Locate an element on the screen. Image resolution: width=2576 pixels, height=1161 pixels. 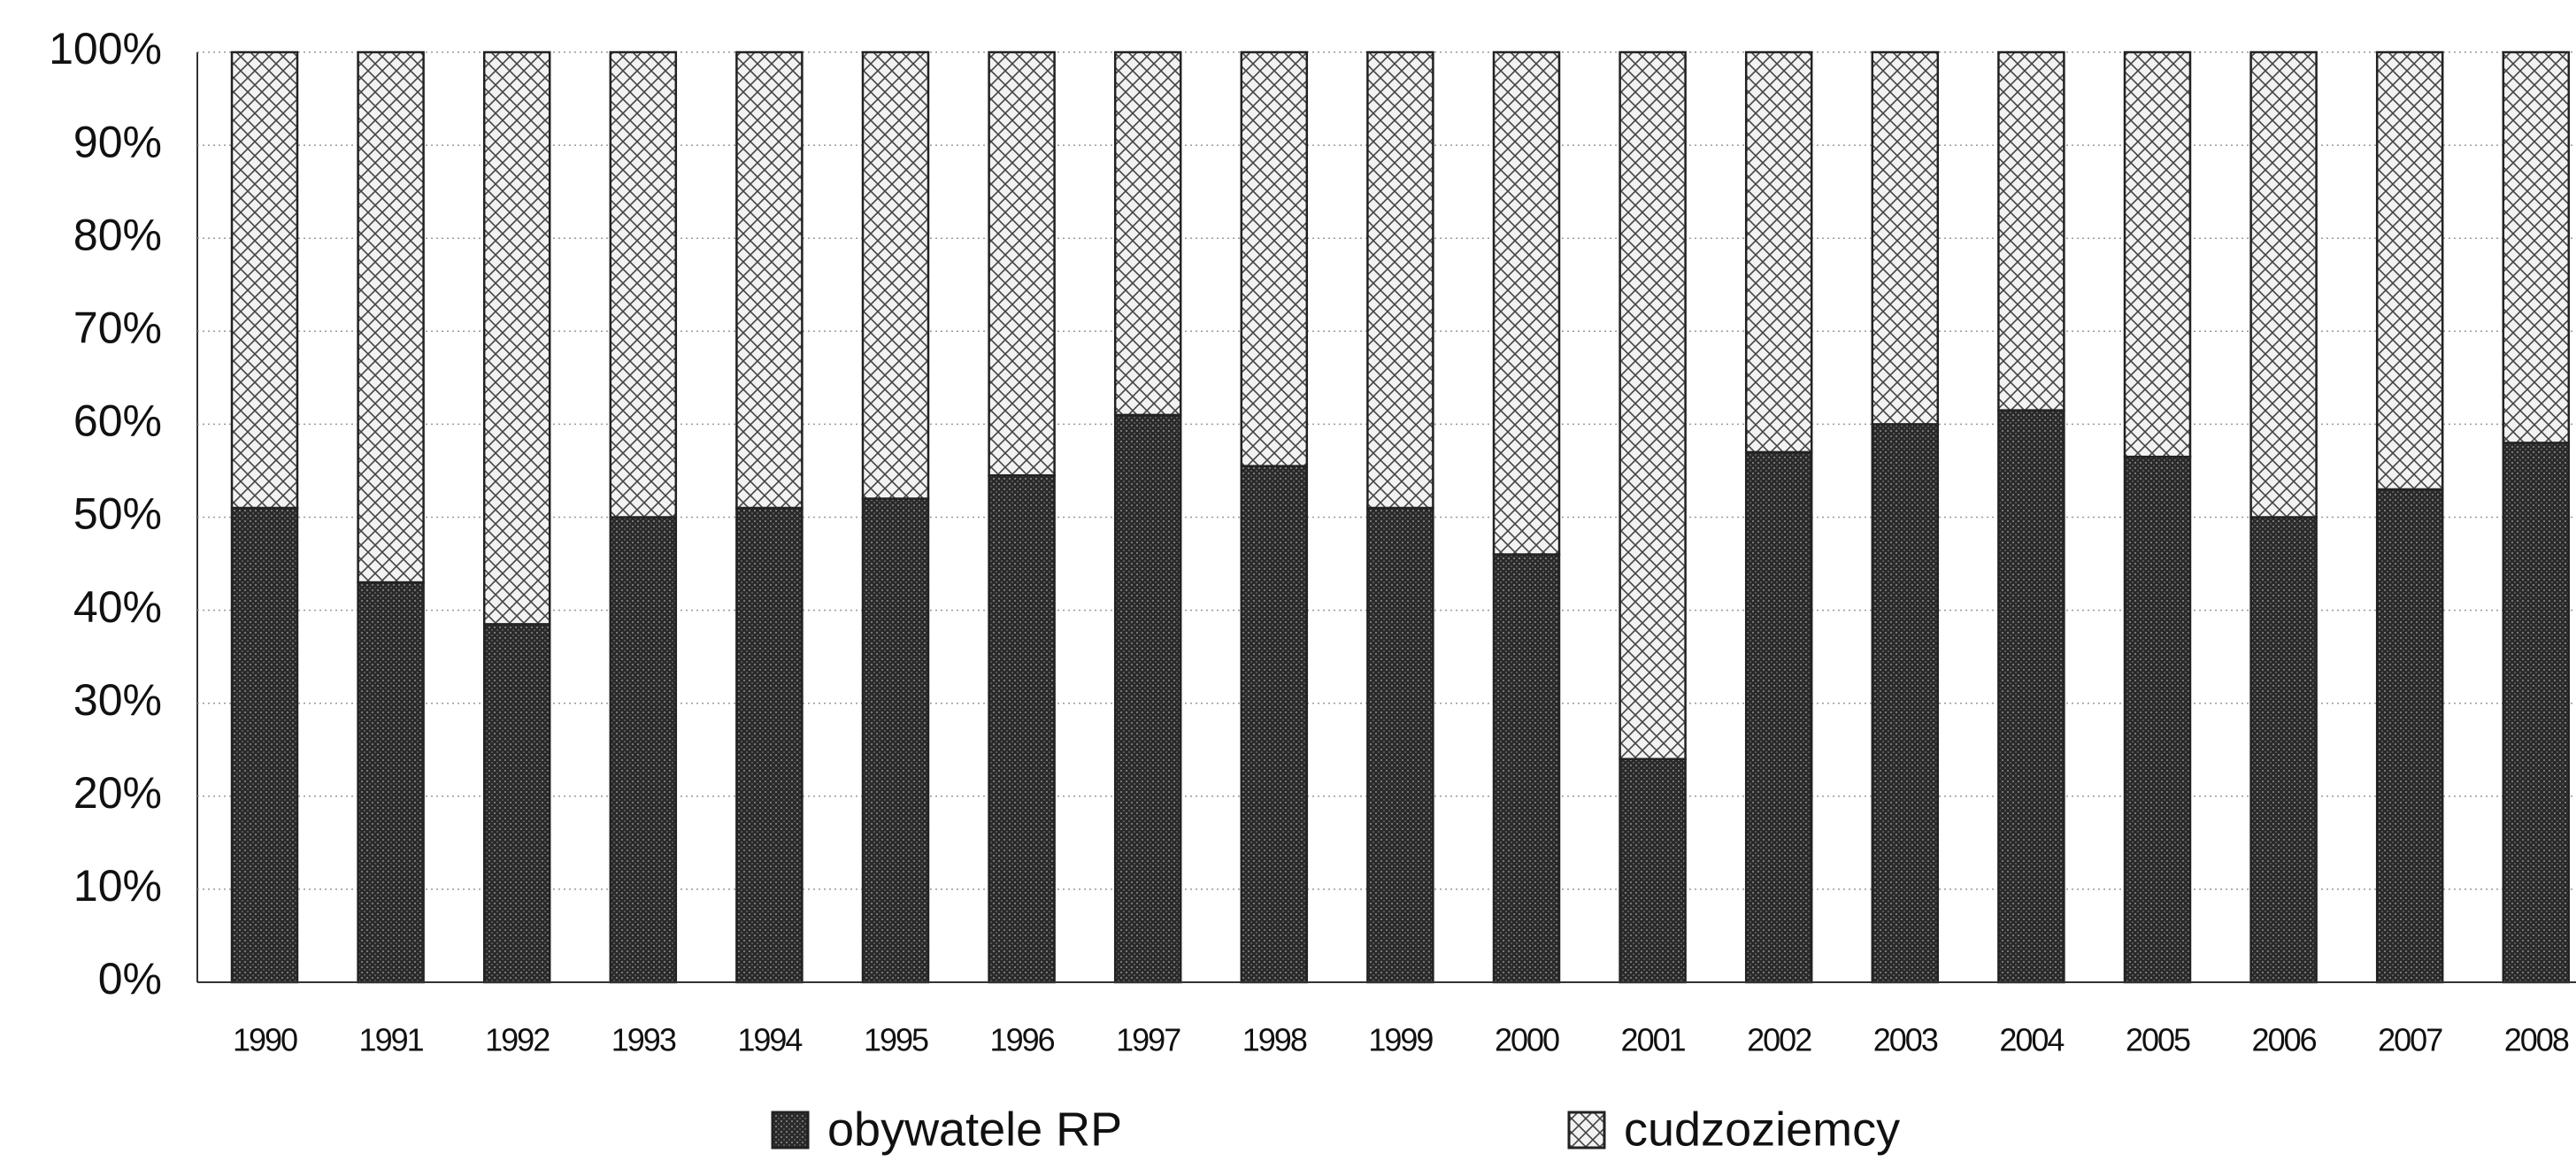
y-tick-label: 90% is located at coordinates (117, 141).